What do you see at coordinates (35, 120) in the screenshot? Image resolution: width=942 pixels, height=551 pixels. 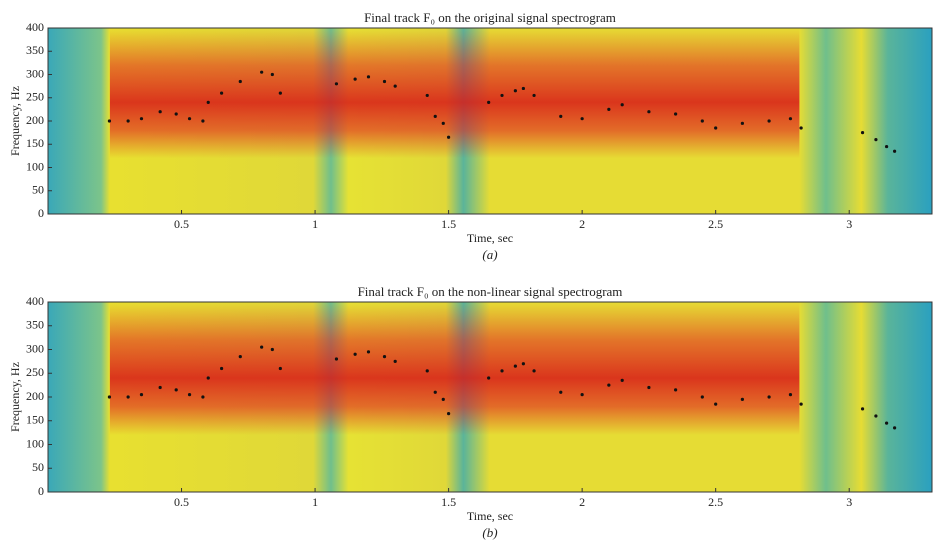 I see `y-tick-label: 200` at bounding box center [35, 120].